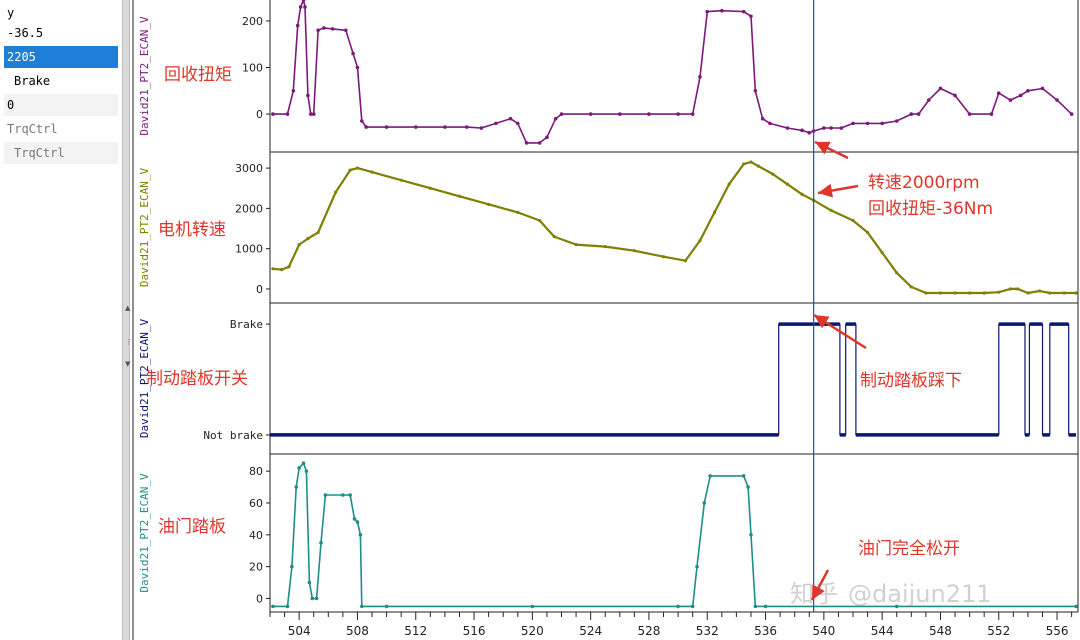  I want to click on selected-row: 2205, so click(61, 57).